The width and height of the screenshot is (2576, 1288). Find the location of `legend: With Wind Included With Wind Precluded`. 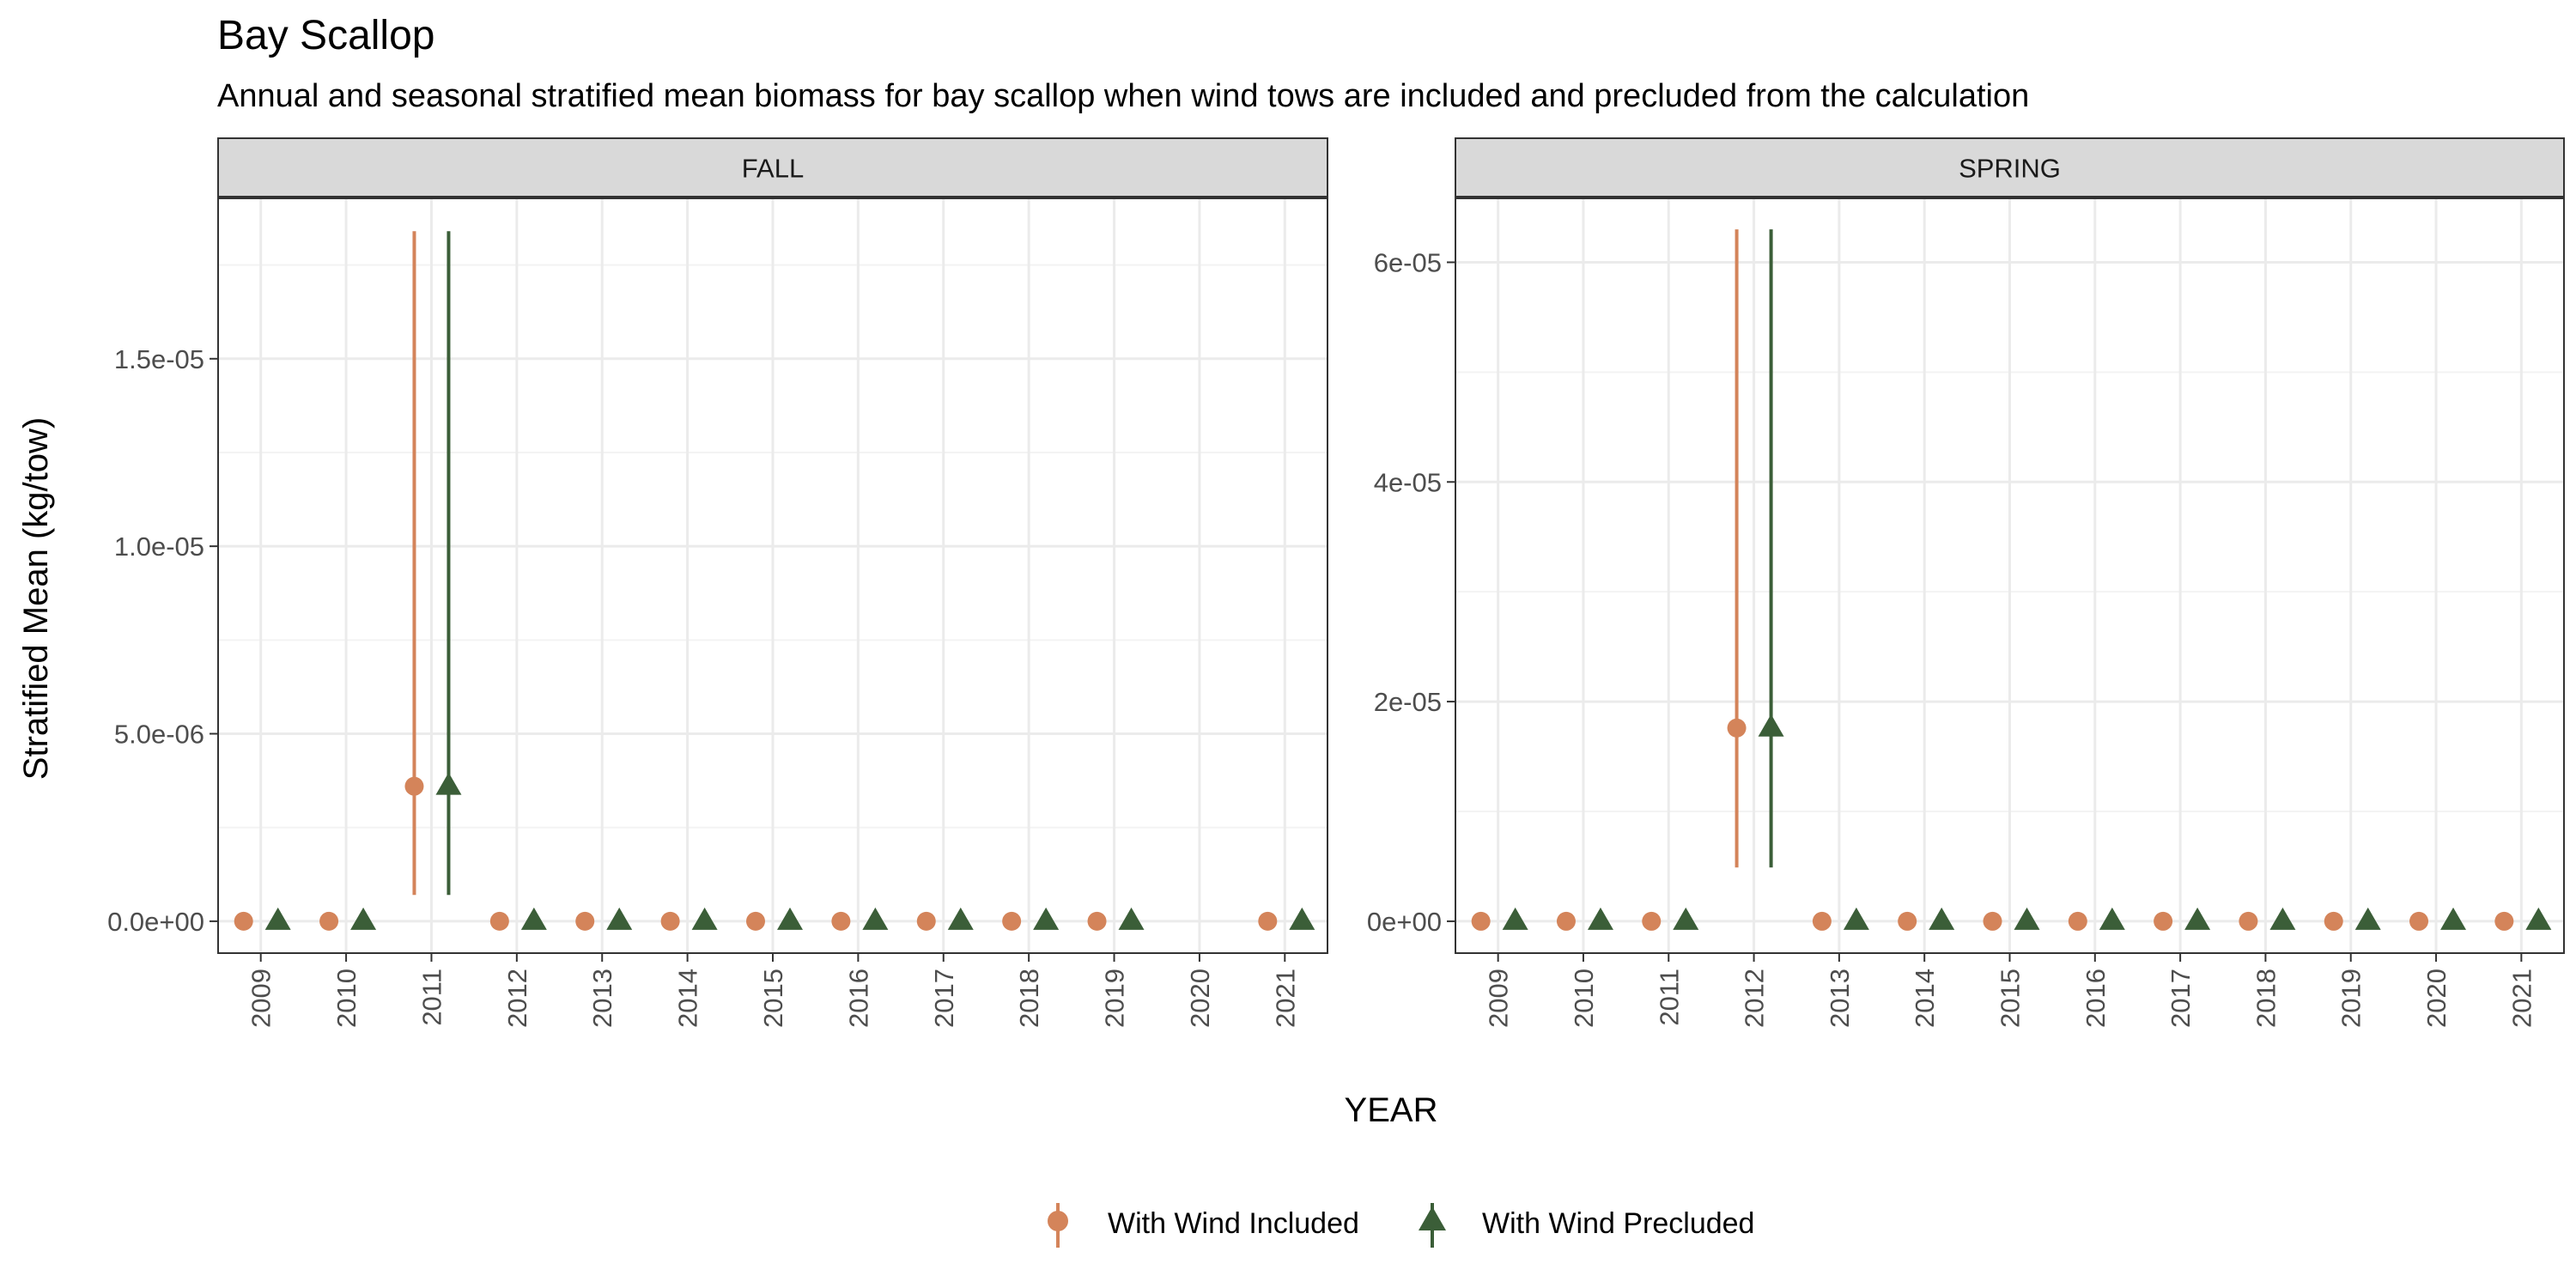

legend: With Wind Included With Wind Precluded is located at coordinates (1401, 1225).